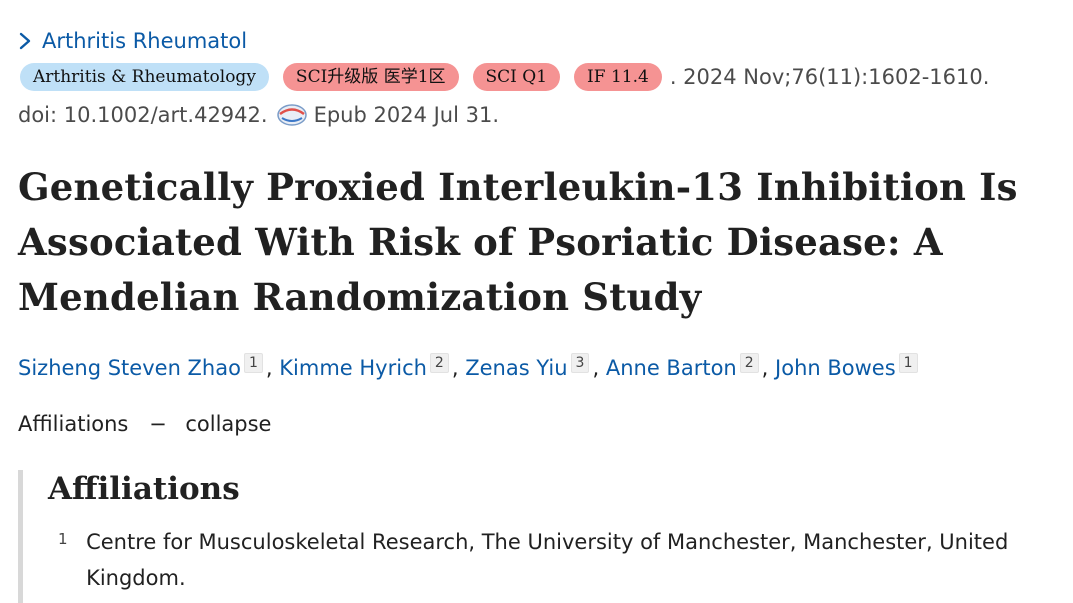 The image size is (1073, 603). Describe the element at coordinates (144, 77) in the screenshot. I see `journal-badge: Arthritis & Rheumatology` at that location.